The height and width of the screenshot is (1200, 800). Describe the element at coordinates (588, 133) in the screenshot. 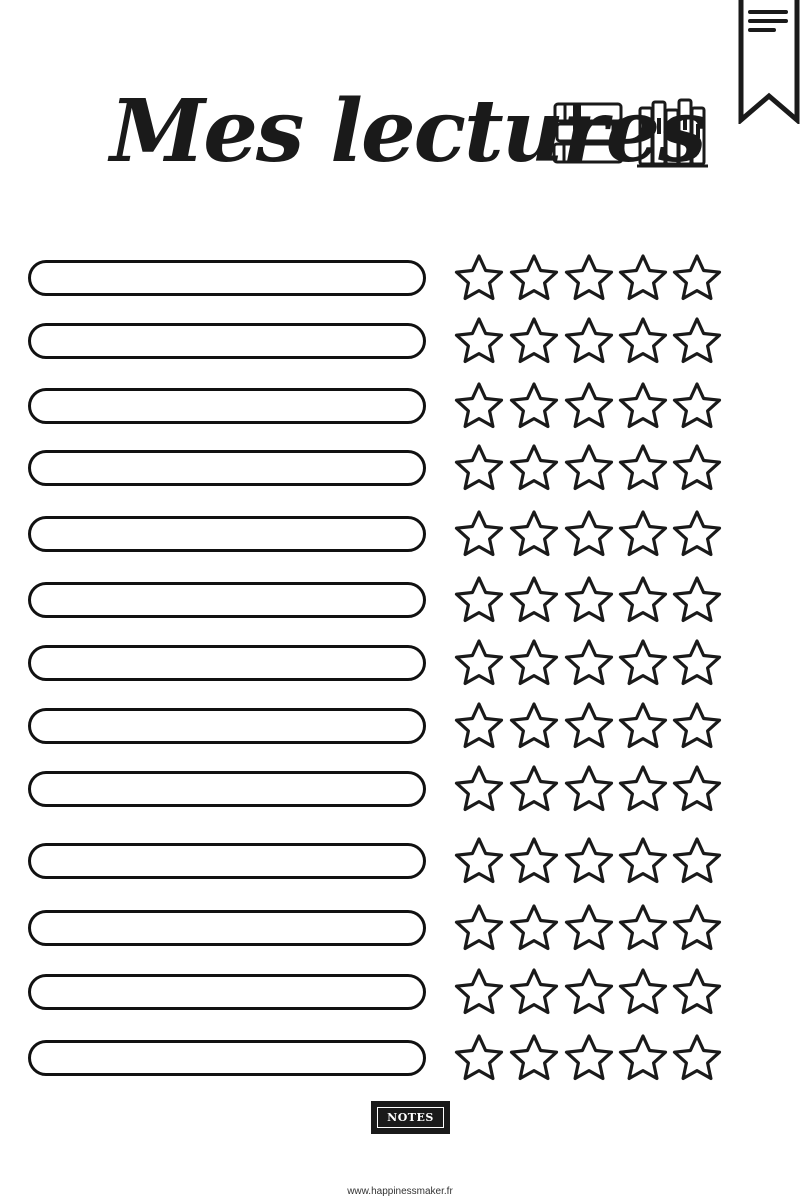

I see `stacked-books-icon` at that location.